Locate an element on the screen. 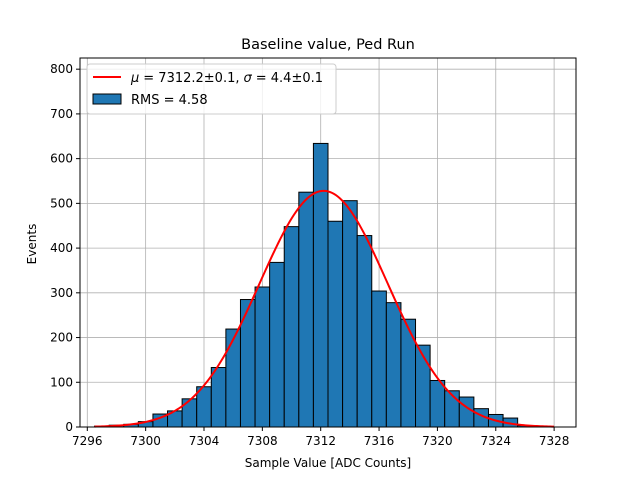  x-axis-ticks: 7296 7300 7304 7308 7312 7316 7320 7324 7328 is located at coordinates (320, 437).